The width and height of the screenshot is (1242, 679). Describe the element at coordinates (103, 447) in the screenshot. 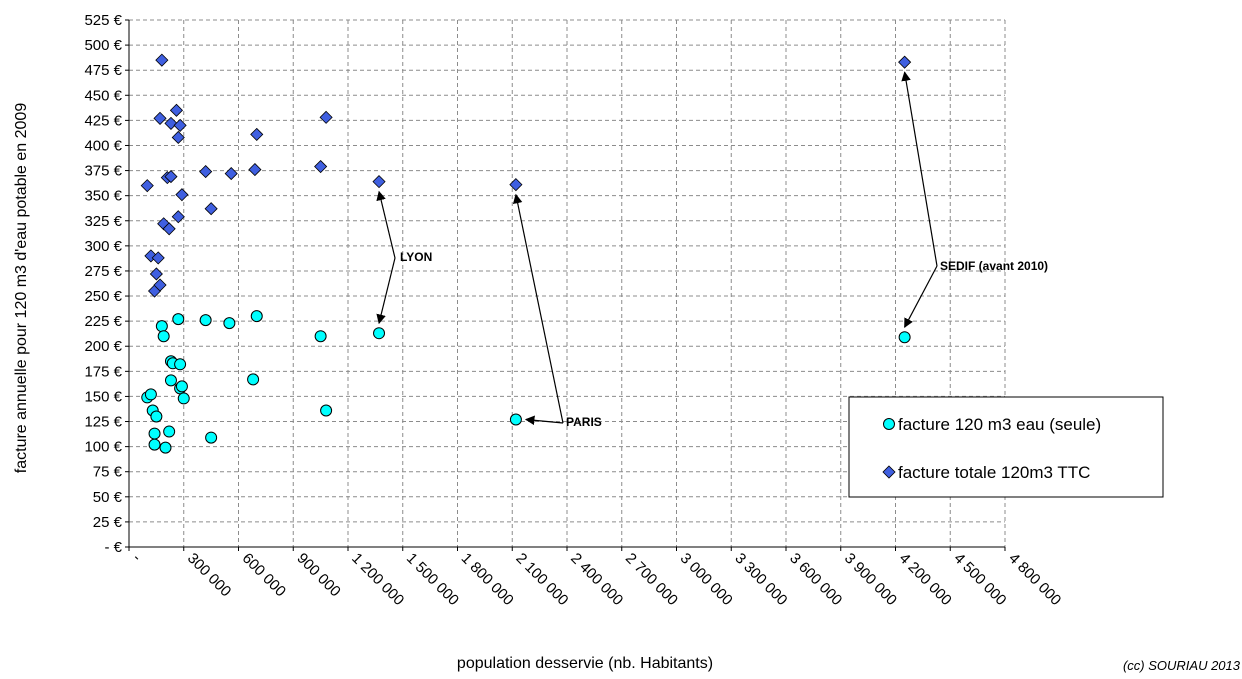

I see `y-tick-label: 100 €` at that location.